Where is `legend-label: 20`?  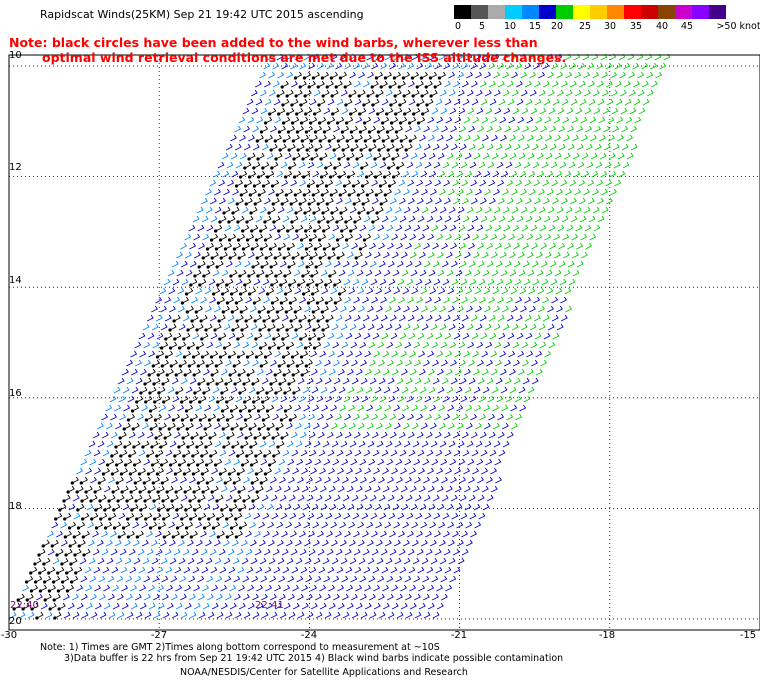
legend-label: 20 is located at coordinates (557, 26).